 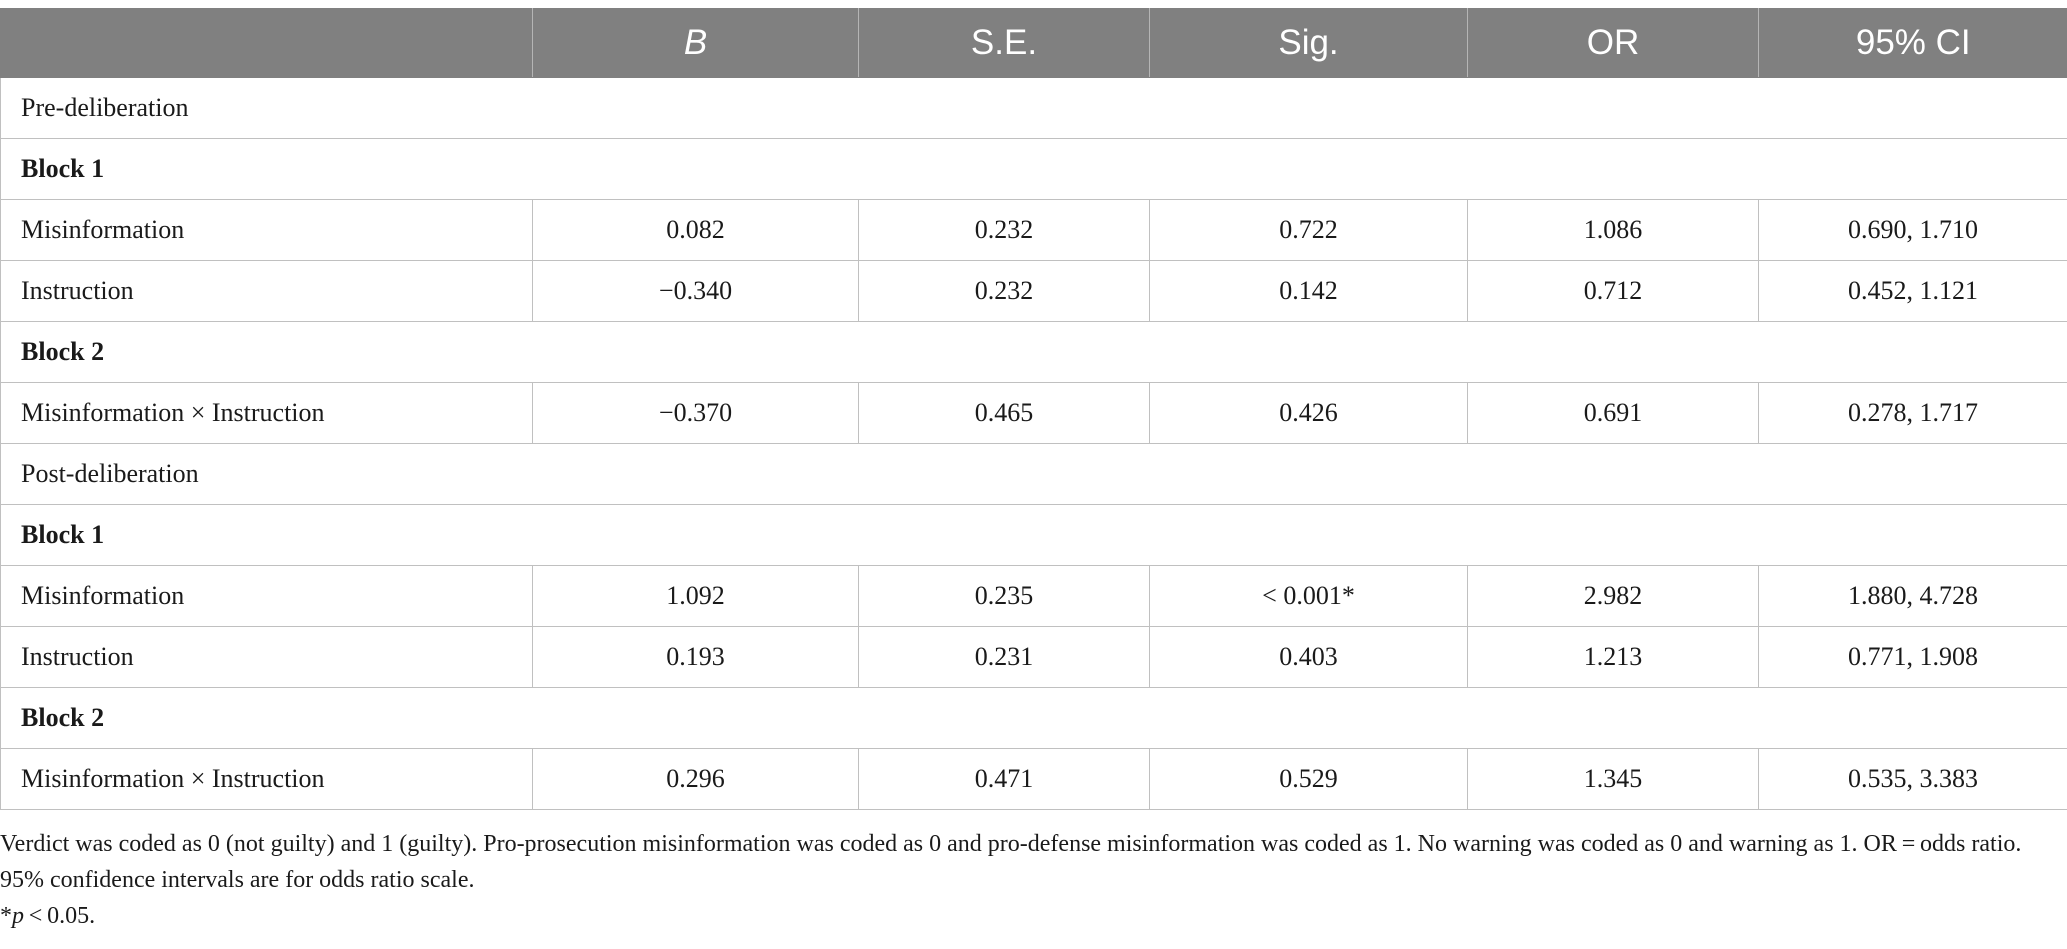 I want to click on ci-value: 0.771, 1.908, so click(x=1912, y=657).